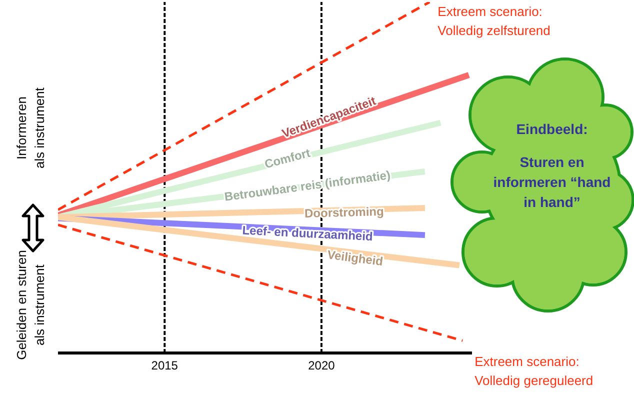 The width and height of the screenshot is (634, 401). What do you see at coordinates (308, 233) in the screenshot?
I see `series-label: Leef- en duurzaamheid` at bounding box center [308, 233].